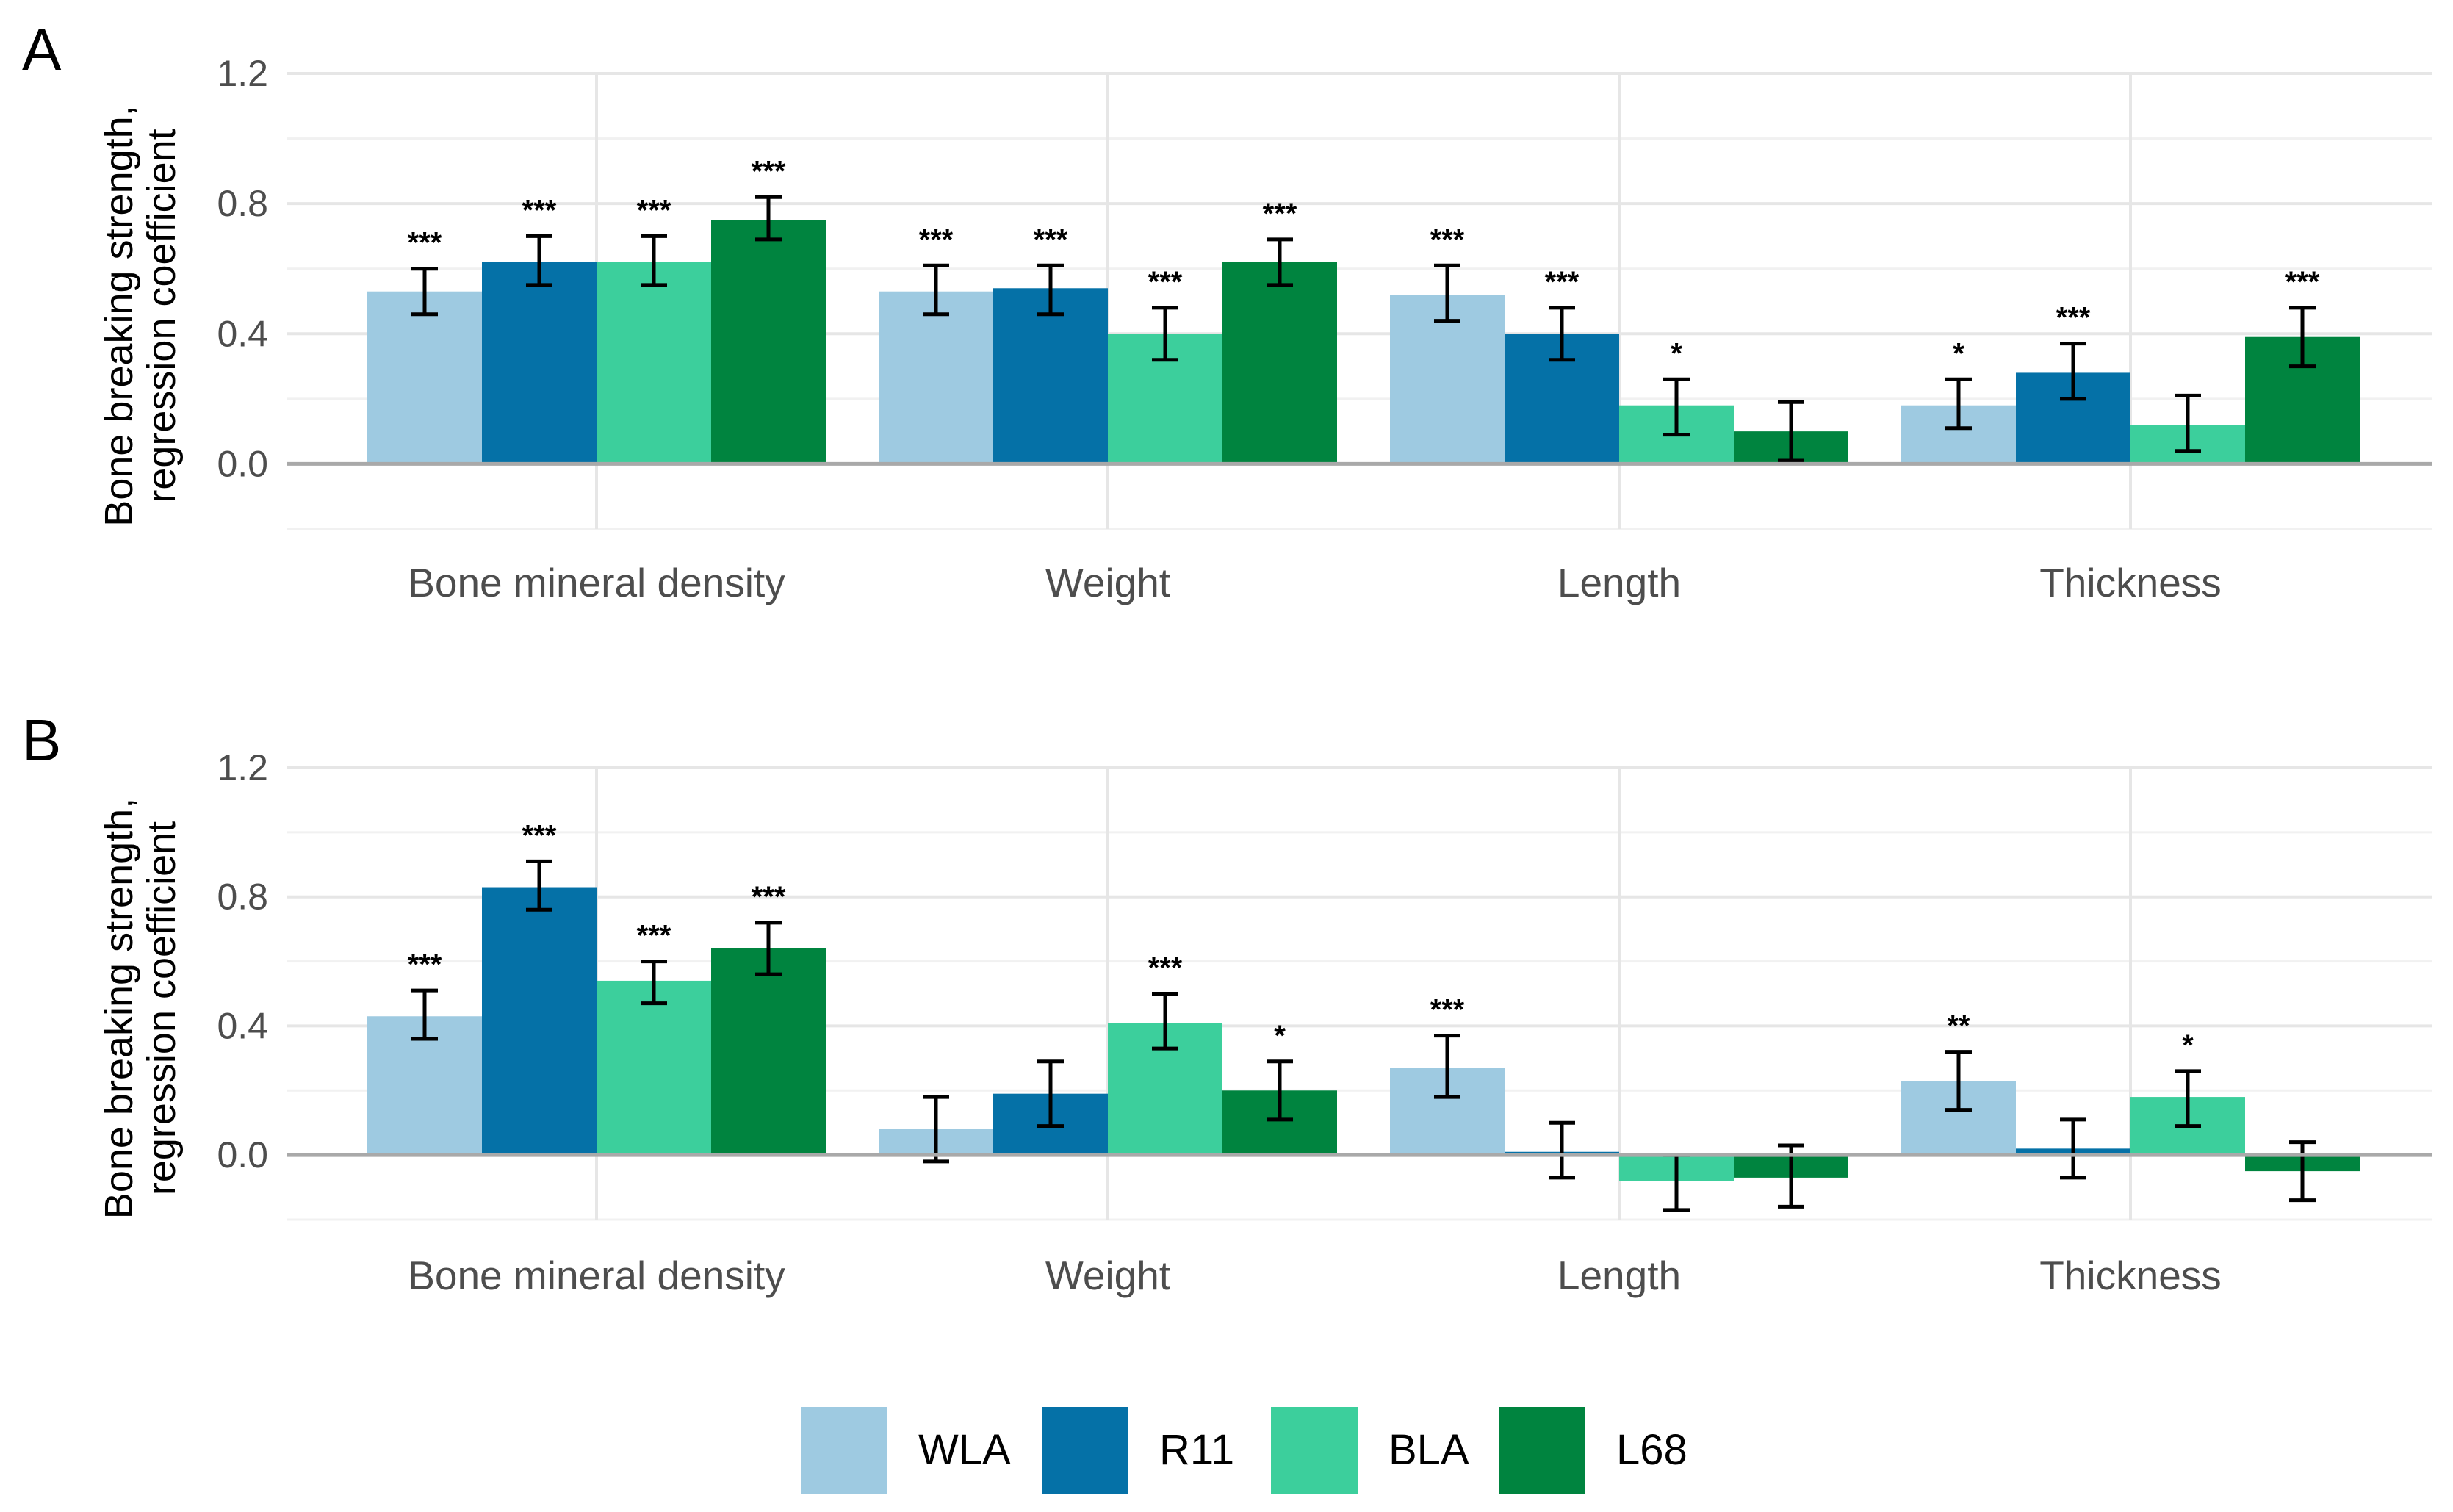 This screenshot has height=1512, width=2453. Describe the element at coordinates (41, 741) in the screenshot. I see `panel-label: B` at that location.